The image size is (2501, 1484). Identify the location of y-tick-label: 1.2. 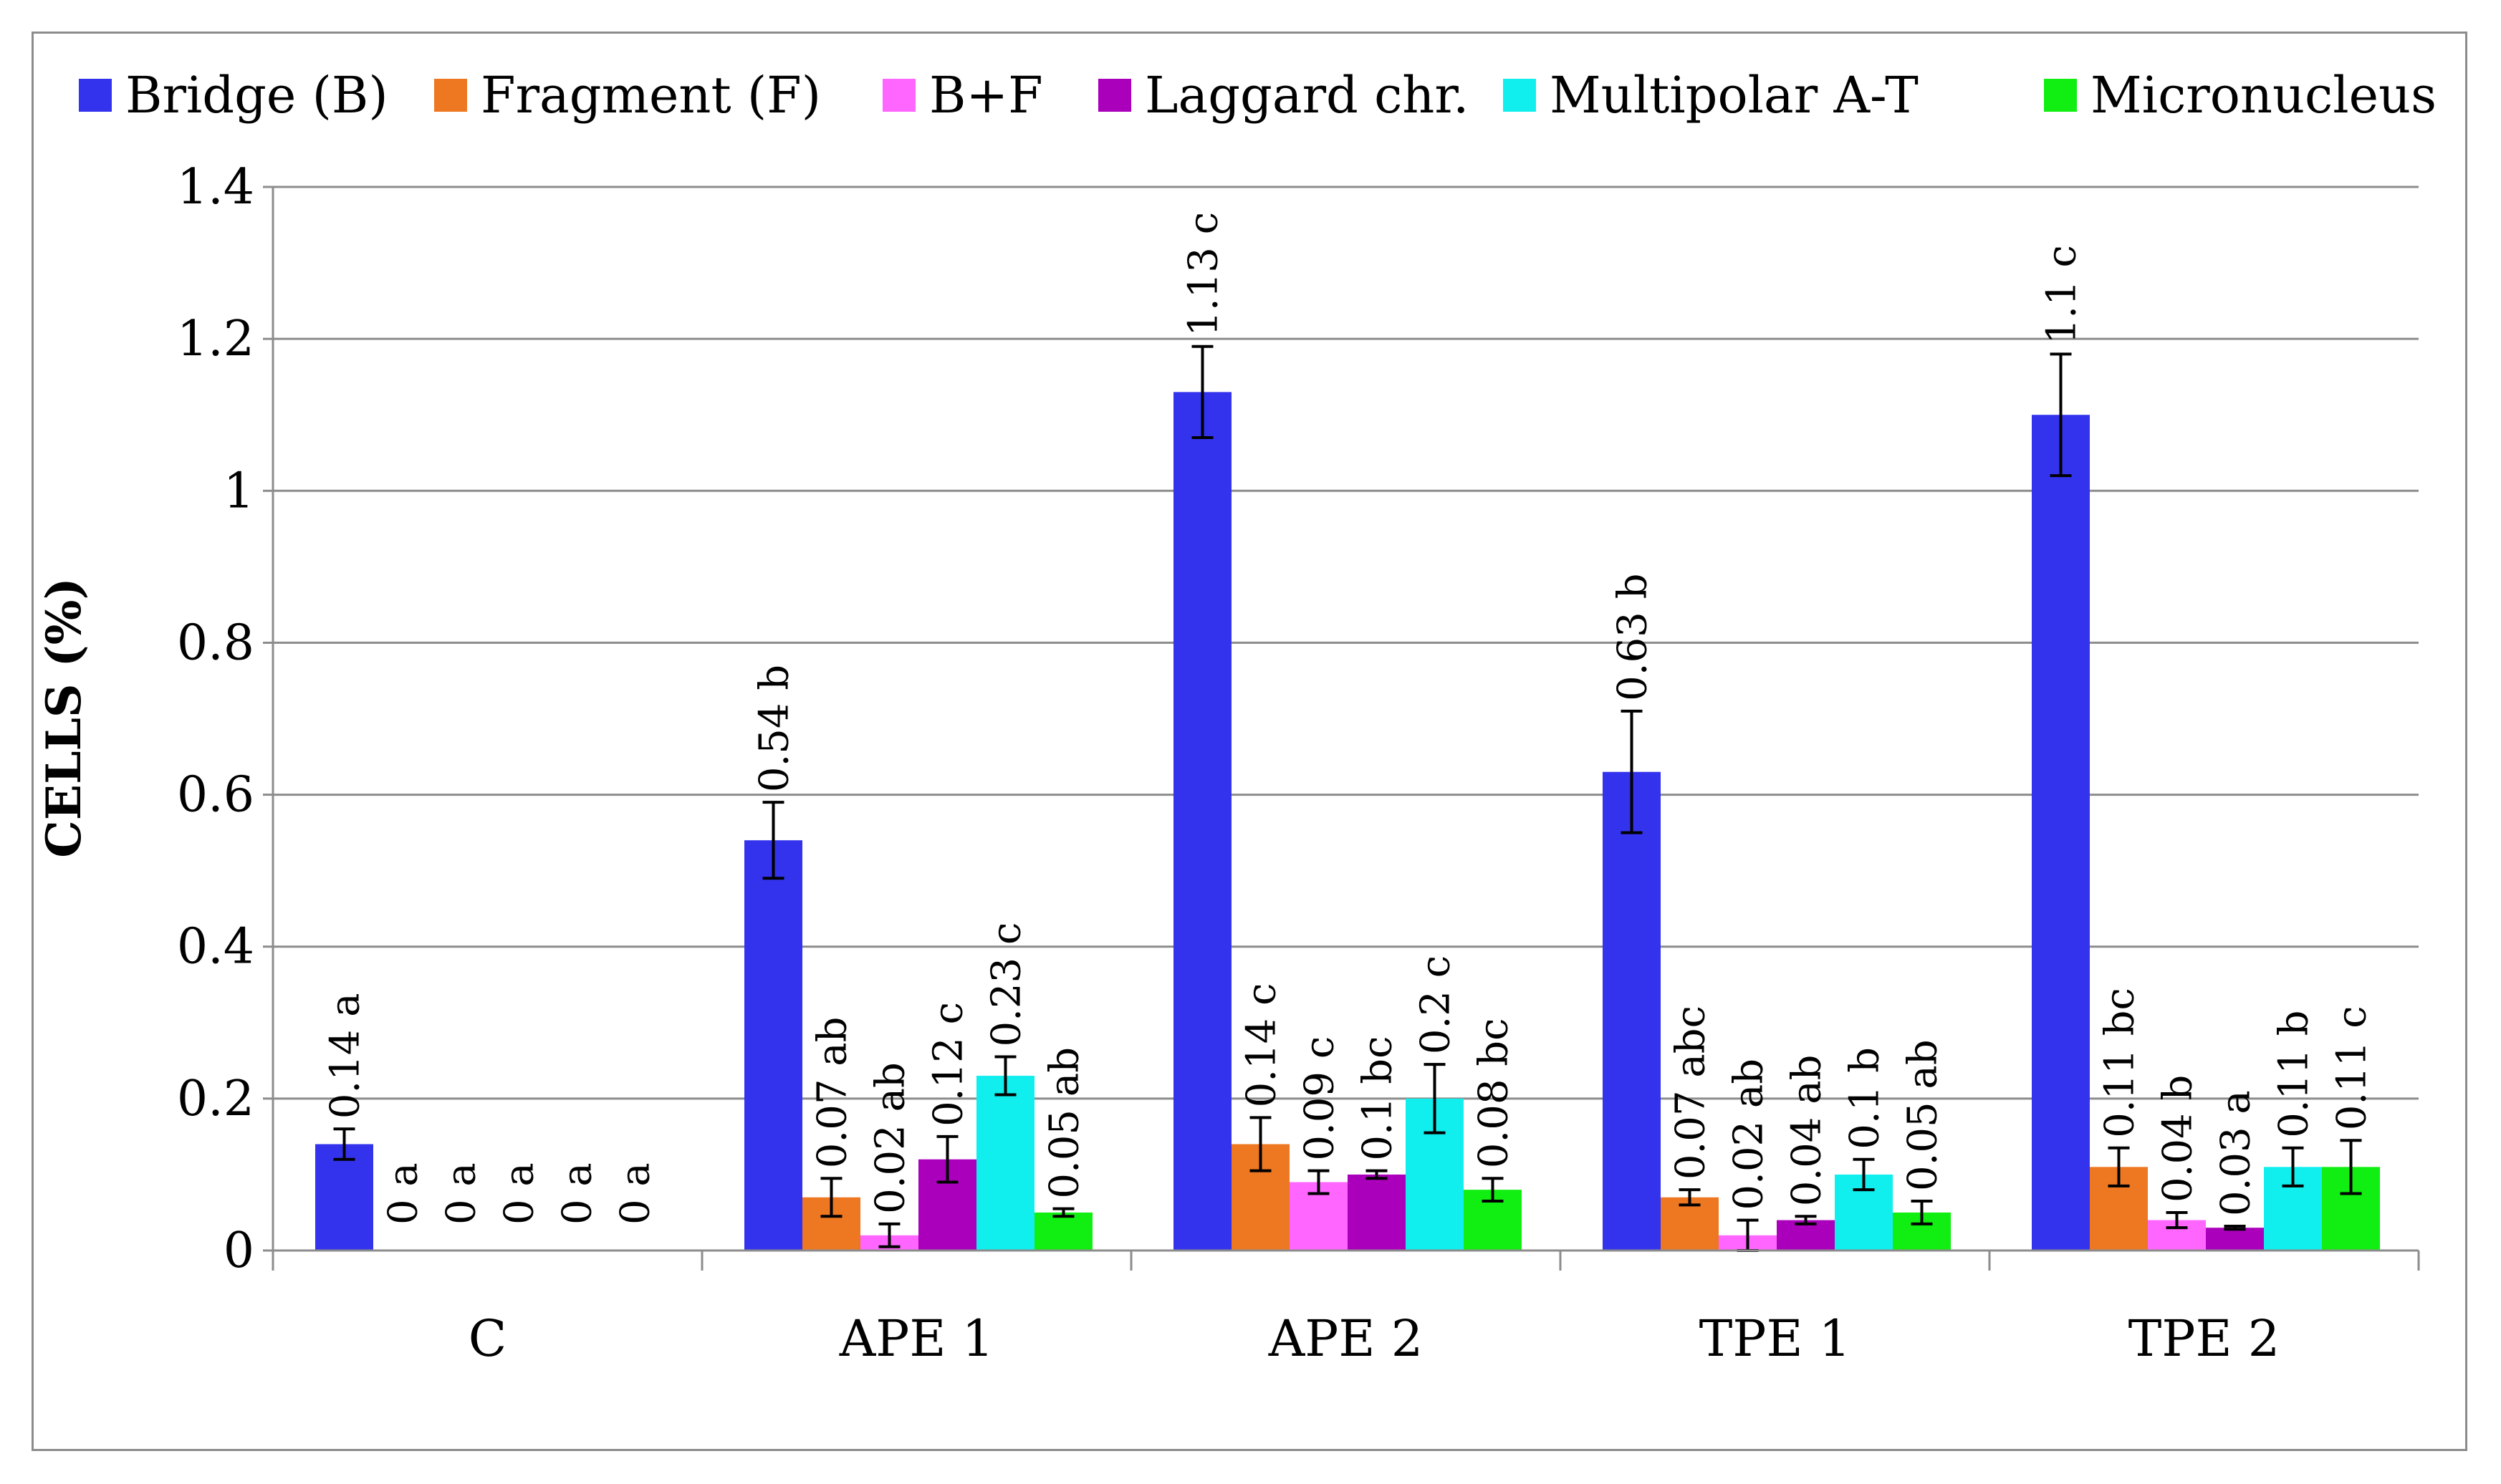
(215, 339).